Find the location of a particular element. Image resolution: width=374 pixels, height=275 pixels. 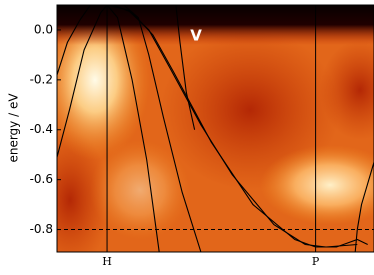

x-tick-label: P is located at coordinates (316, 261).